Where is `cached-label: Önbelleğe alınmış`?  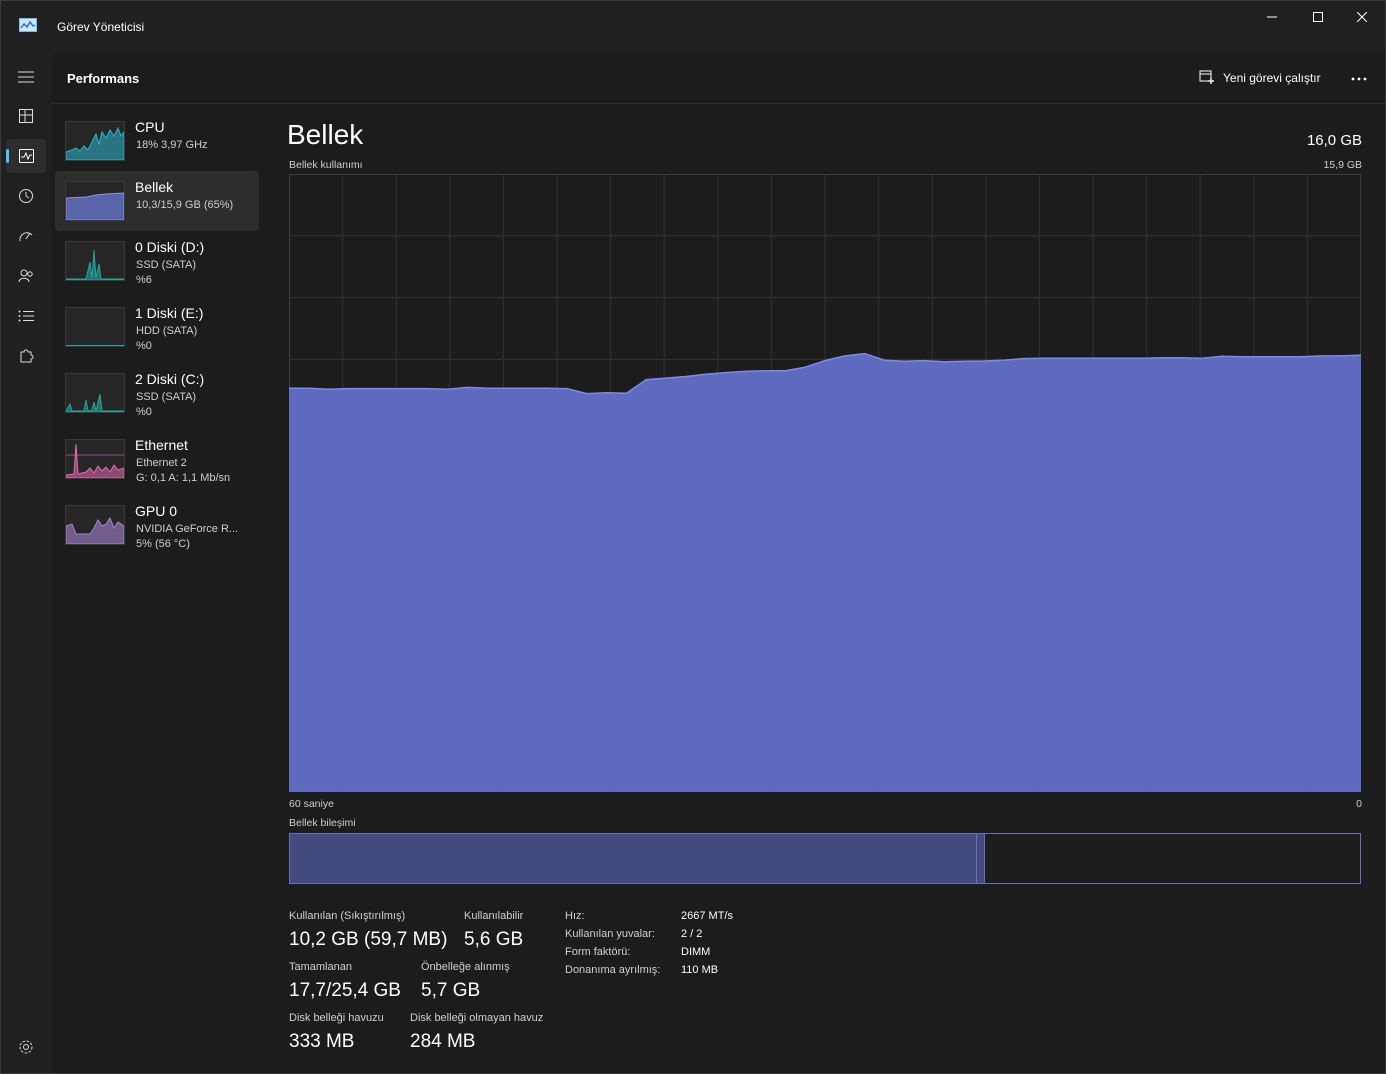 cached-label: Önbelleğe alınmış is located at coordinates (465, 967).